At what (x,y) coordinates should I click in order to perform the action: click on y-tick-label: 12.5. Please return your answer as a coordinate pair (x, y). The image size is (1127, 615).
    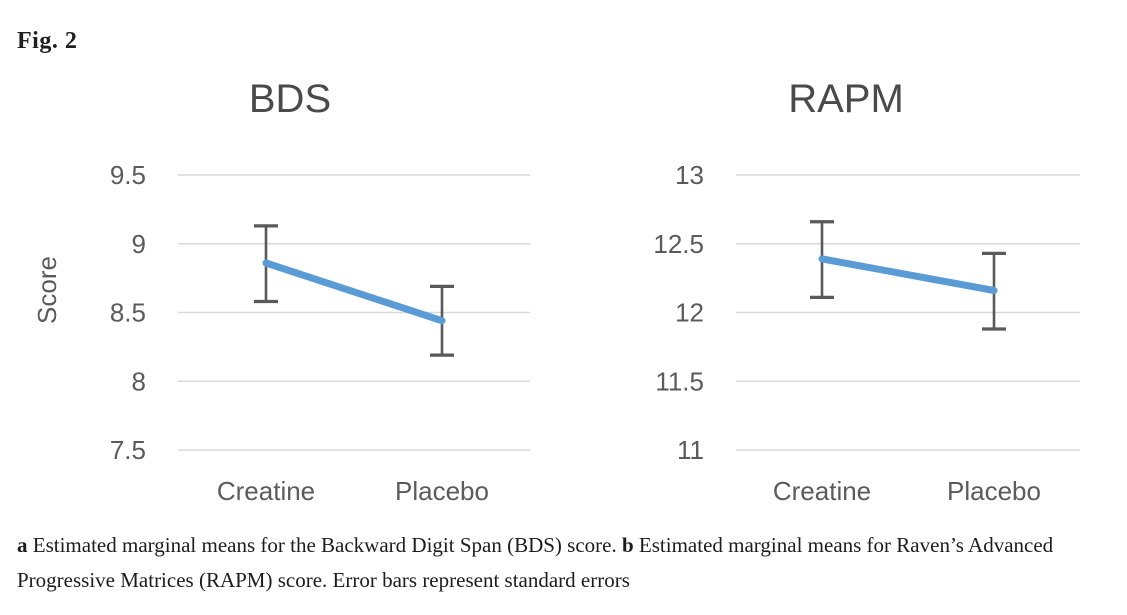
    Looking at the image, I should click on (678, 244).